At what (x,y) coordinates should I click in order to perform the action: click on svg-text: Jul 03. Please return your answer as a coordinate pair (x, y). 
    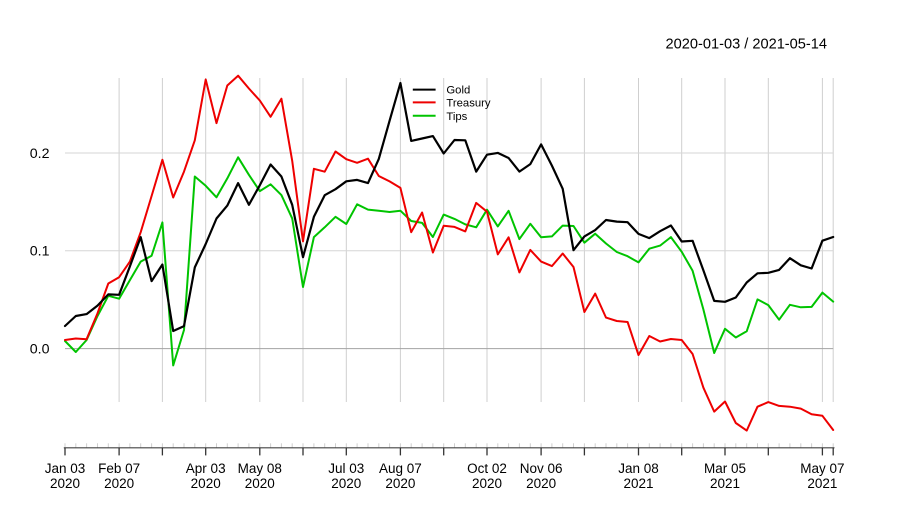
    Looking at the image, I should click on (346, 468).